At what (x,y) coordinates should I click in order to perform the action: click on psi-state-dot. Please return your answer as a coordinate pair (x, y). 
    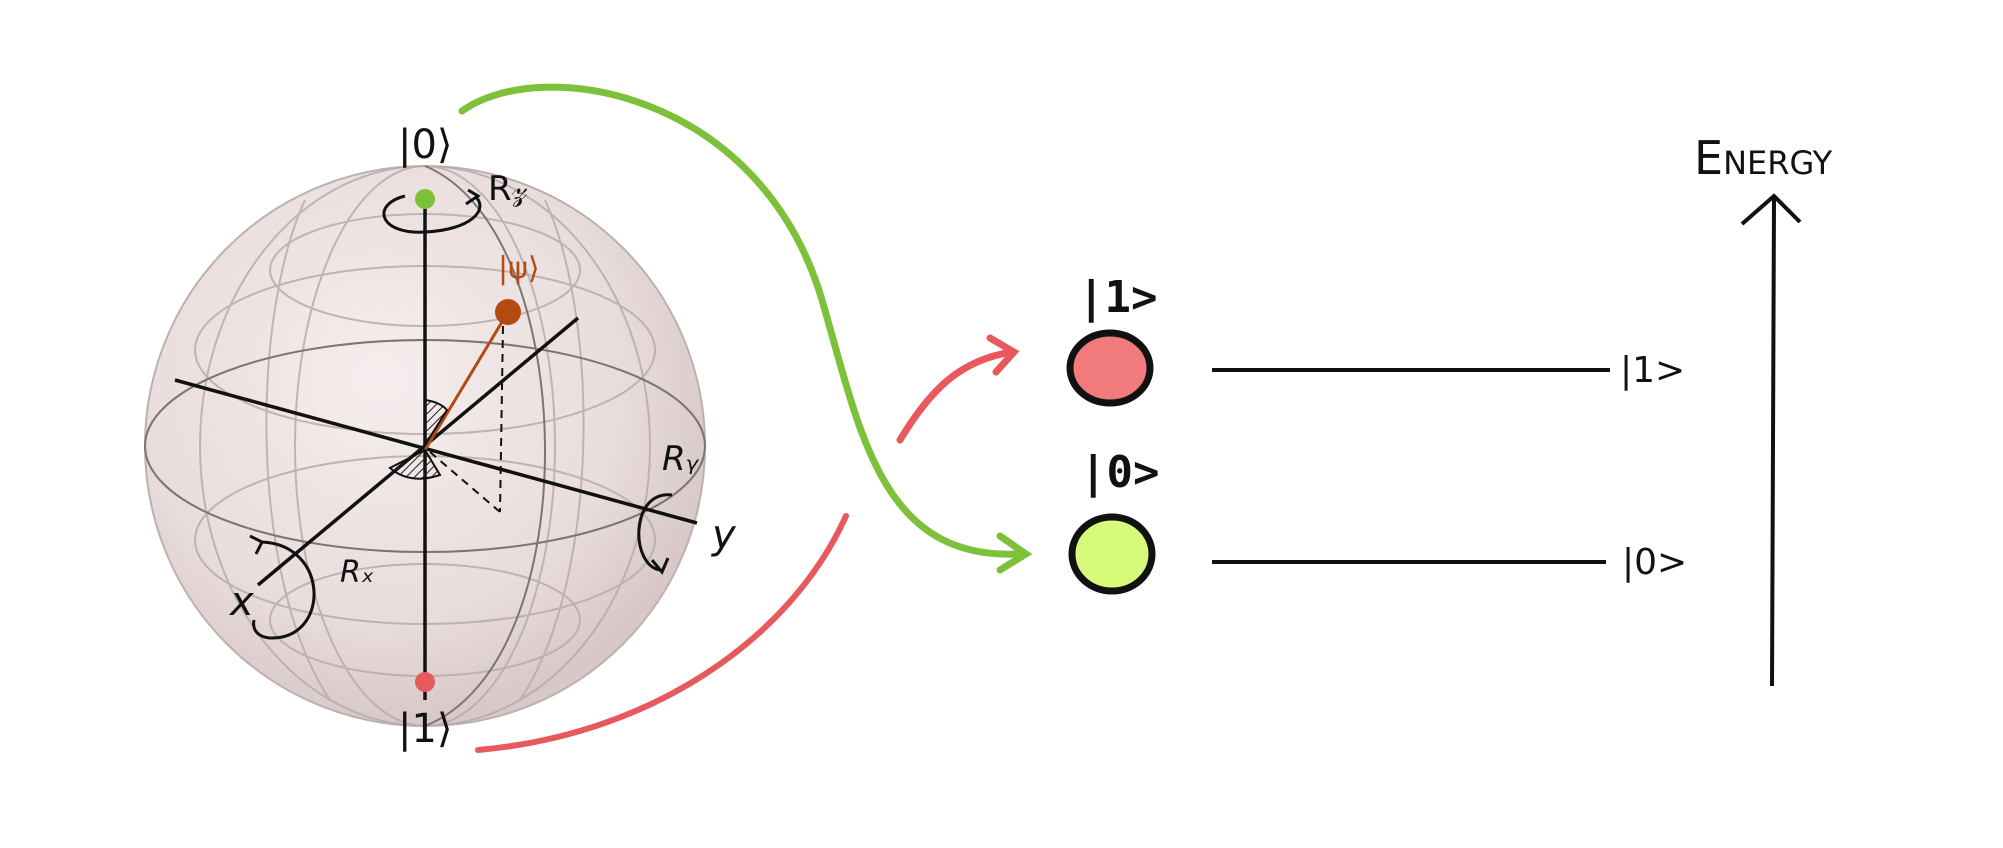
    Looking at the image, I should click on (508, 312).